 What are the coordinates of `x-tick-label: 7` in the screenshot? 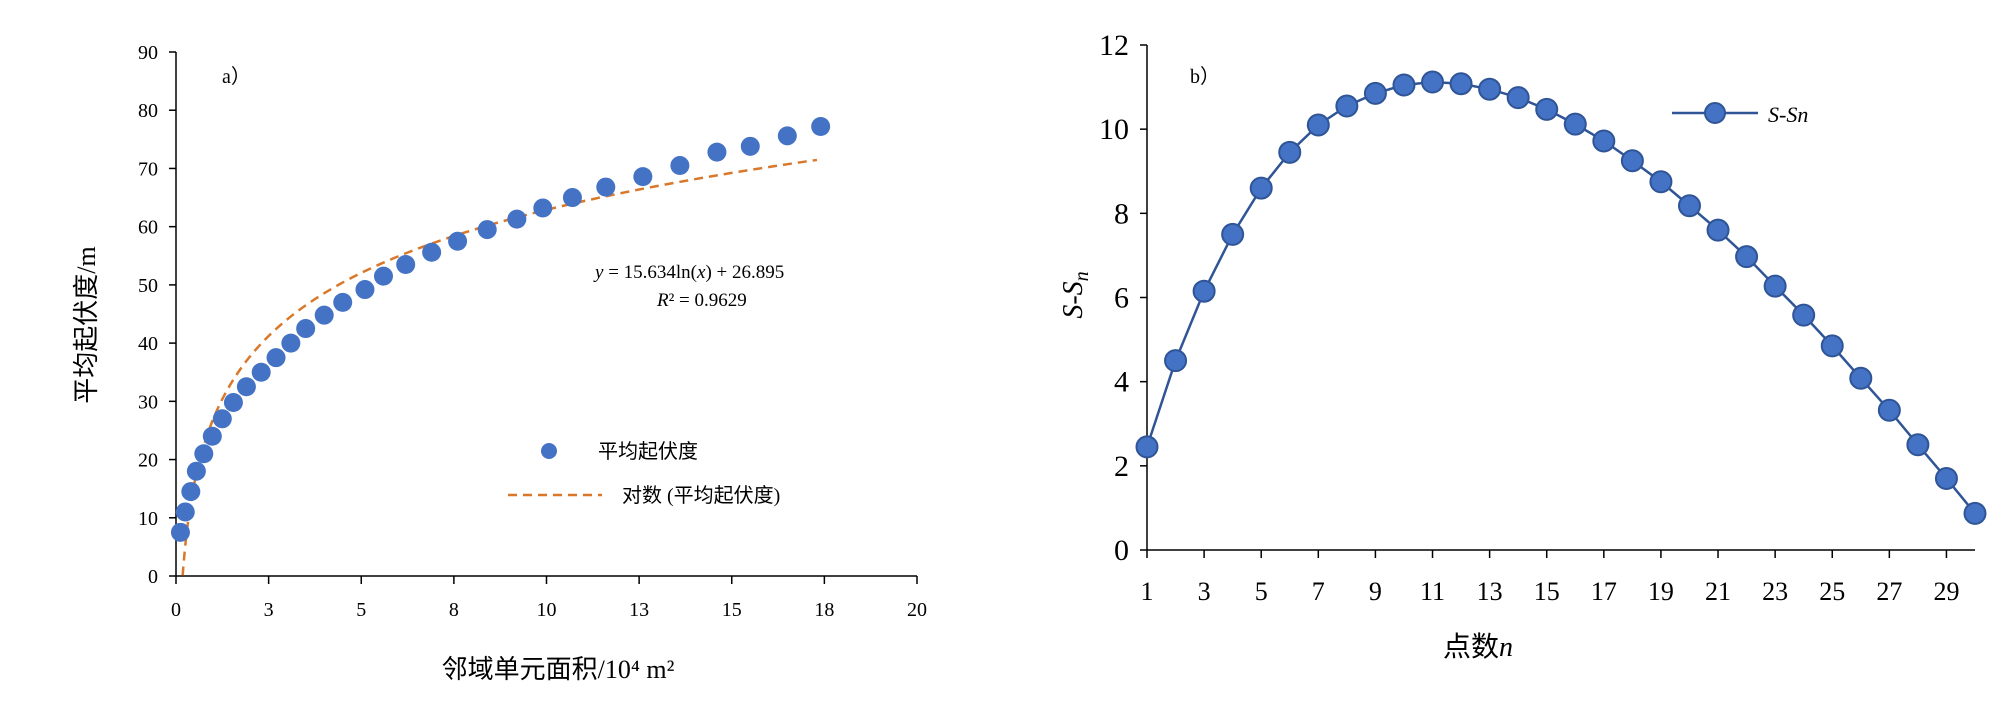 It's located at (1318, 591).